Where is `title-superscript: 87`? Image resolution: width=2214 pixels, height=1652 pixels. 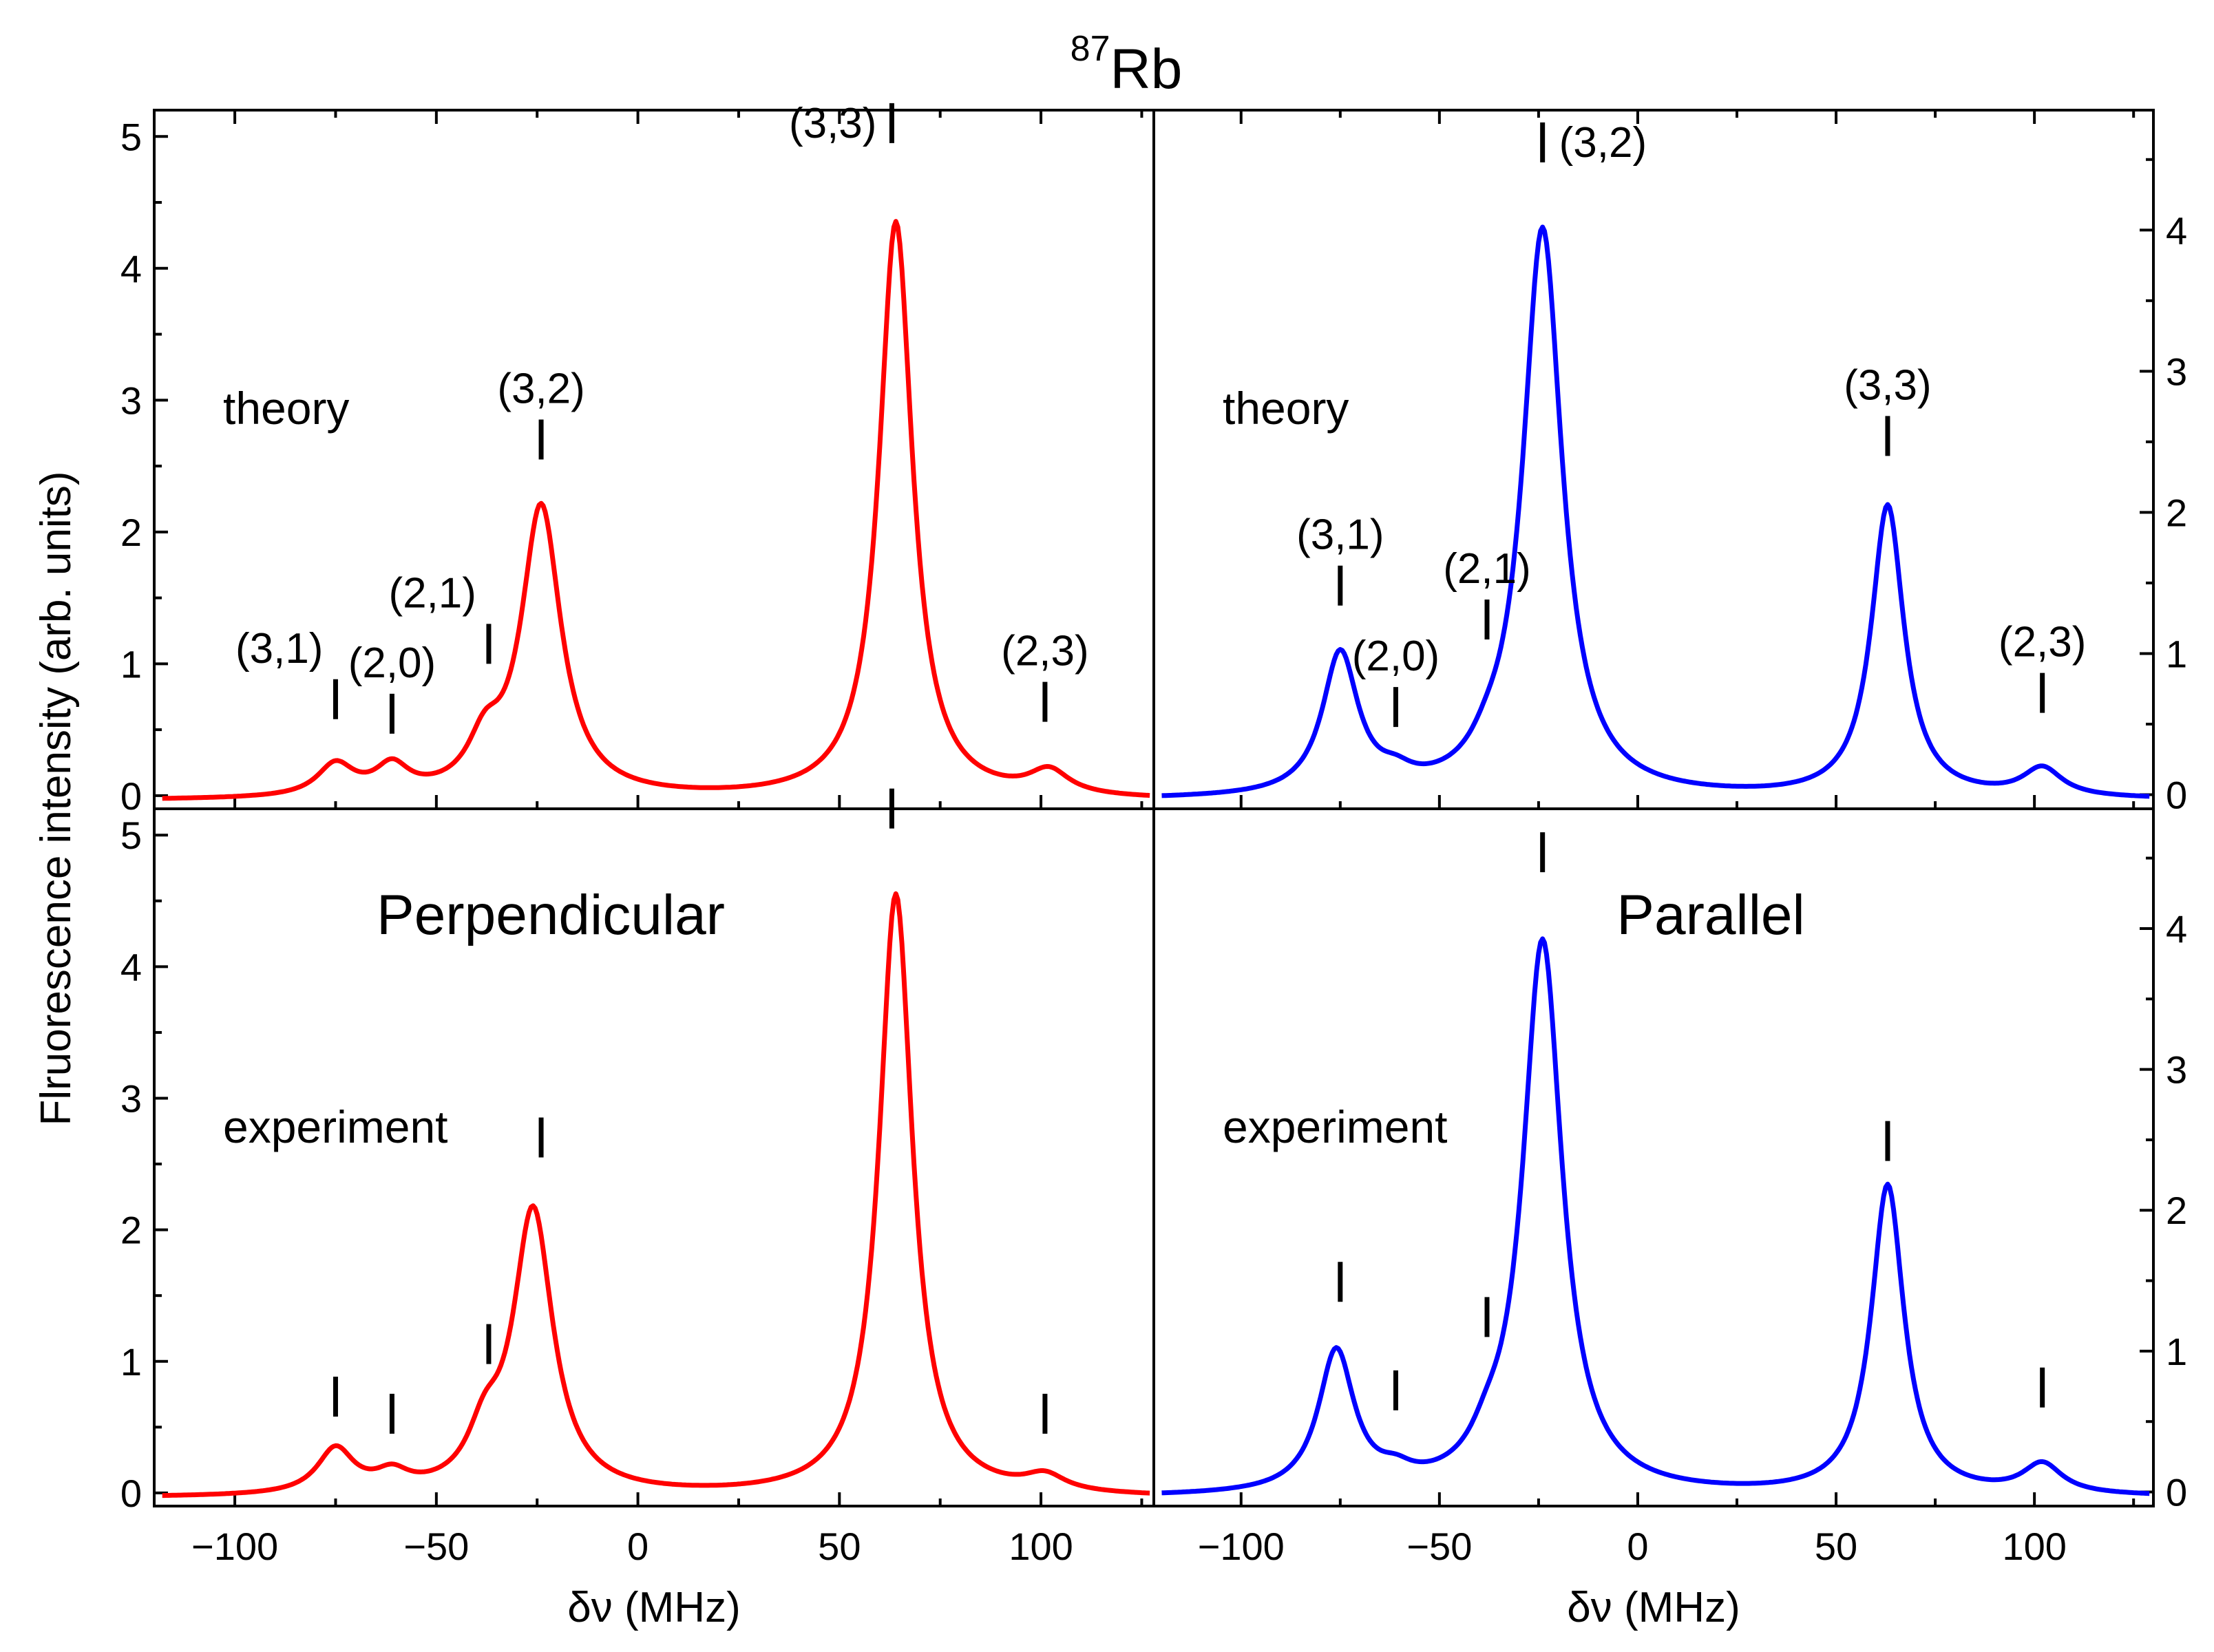
title-superscript: 87 is located at coordinates (1090, 49).